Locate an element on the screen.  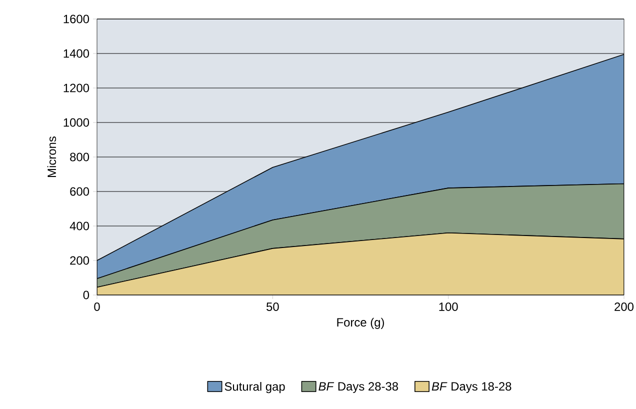
y-tick-label: 200 is located at coordinates (80, 260).